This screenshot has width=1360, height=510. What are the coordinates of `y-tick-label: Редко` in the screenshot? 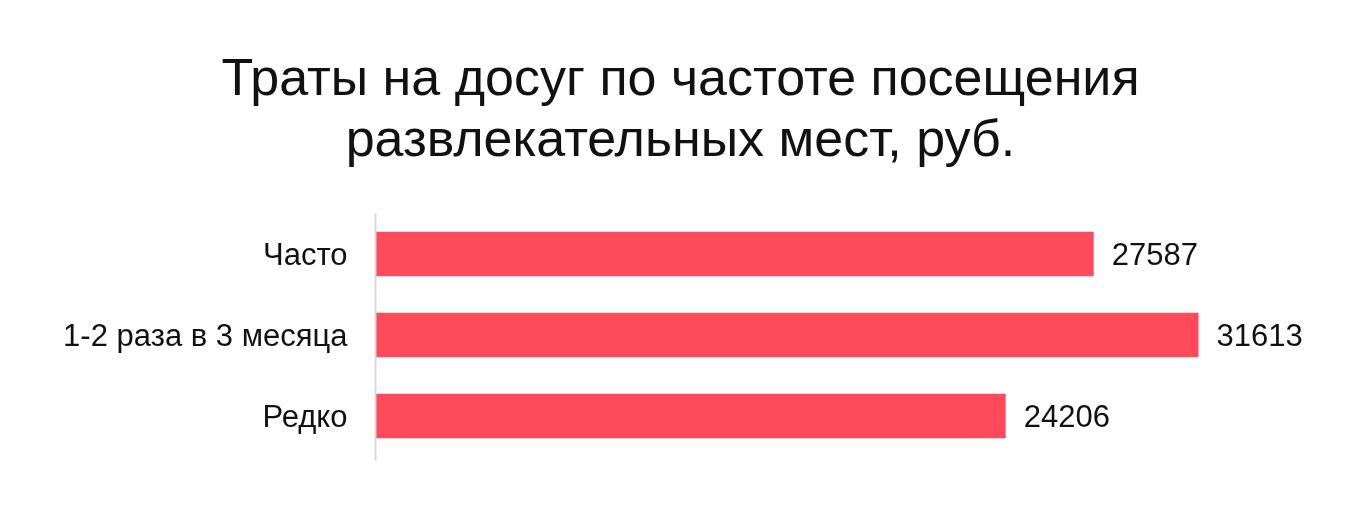 It's located at (305, 416).